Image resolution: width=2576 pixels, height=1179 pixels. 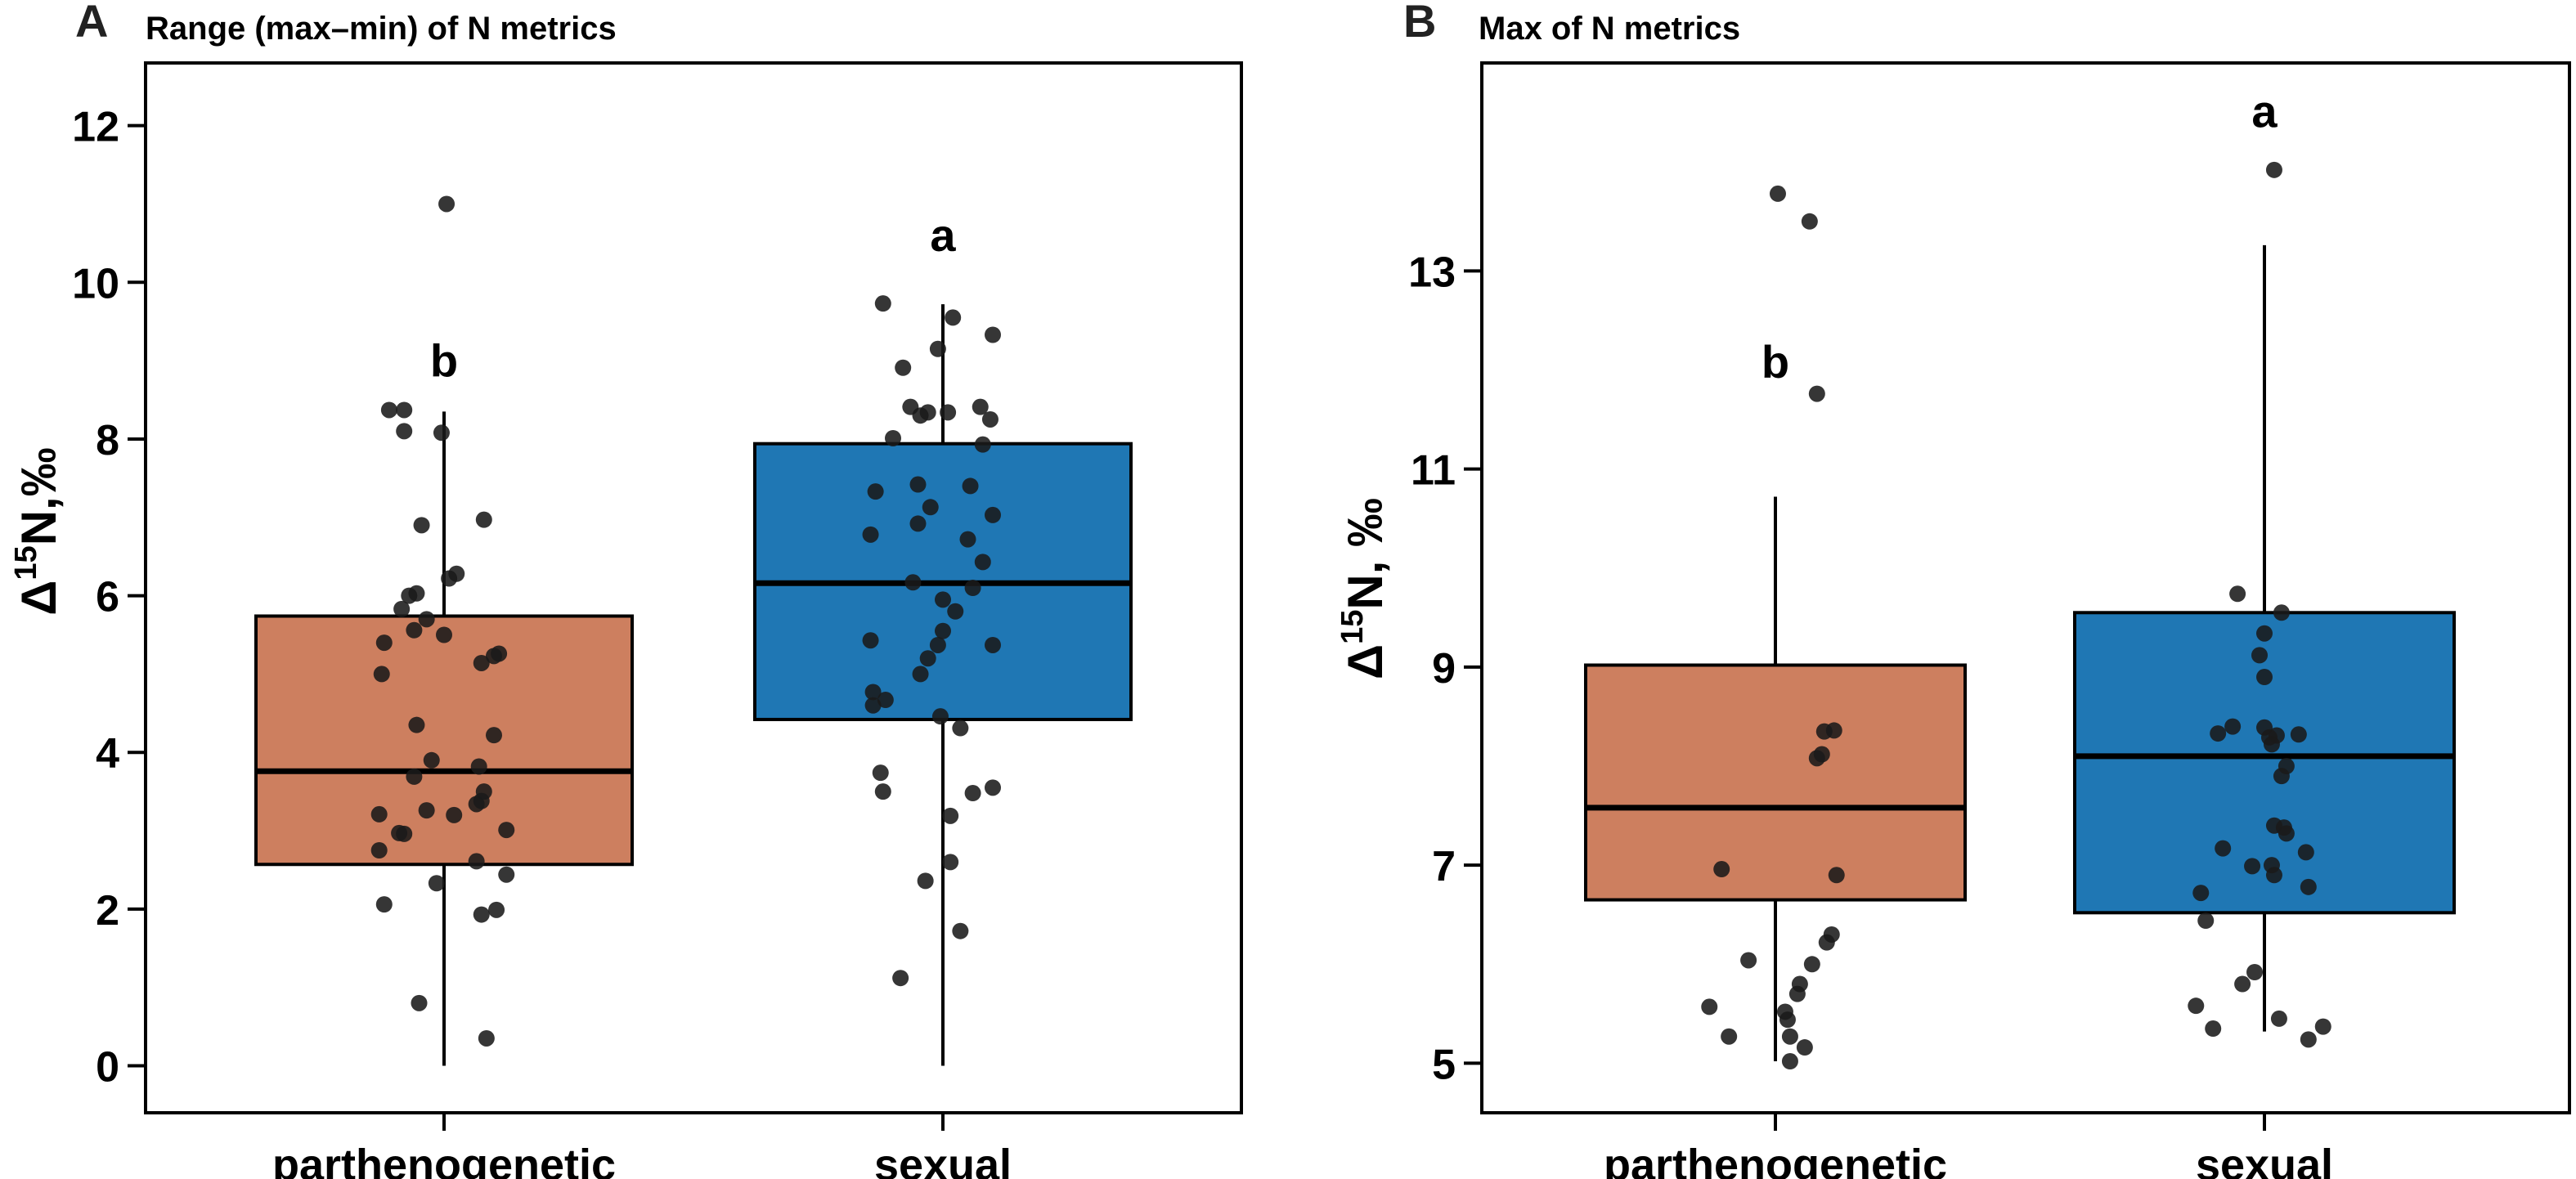 I want to click on panel-a-letter: A, so click(x=91, y=23).